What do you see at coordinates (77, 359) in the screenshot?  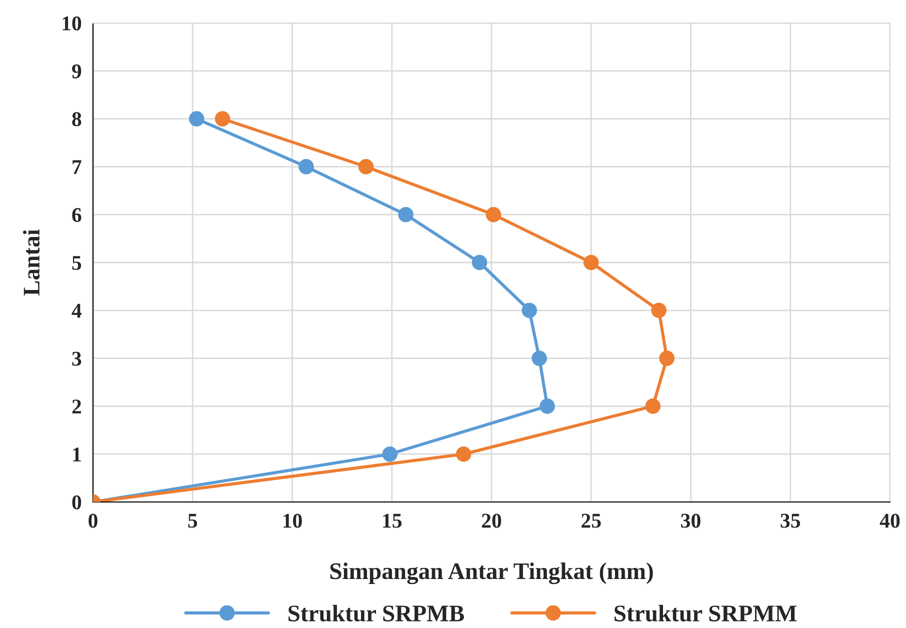 I see `y-tick-label: 3` at bounding box center [77, 359].